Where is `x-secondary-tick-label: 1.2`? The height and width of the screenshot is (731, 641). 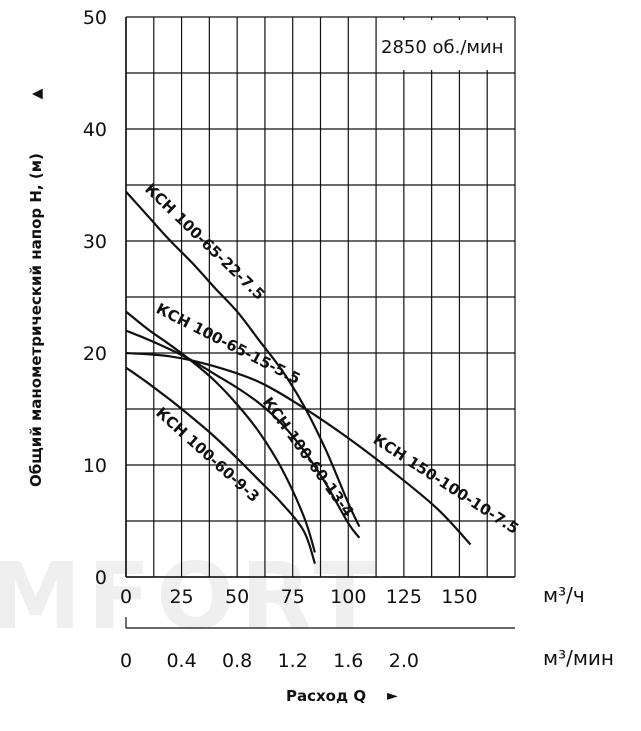
x-secondary-tick-label: 1.2 is located at coordinates (293, 661).